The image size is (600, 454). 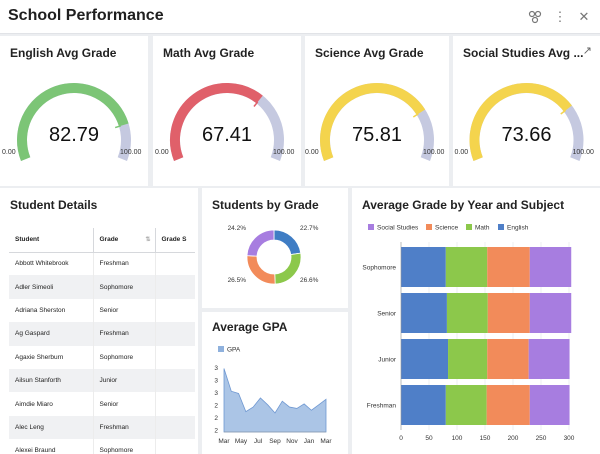 I want to click on legend-label: English, so click(x=518, y=228).